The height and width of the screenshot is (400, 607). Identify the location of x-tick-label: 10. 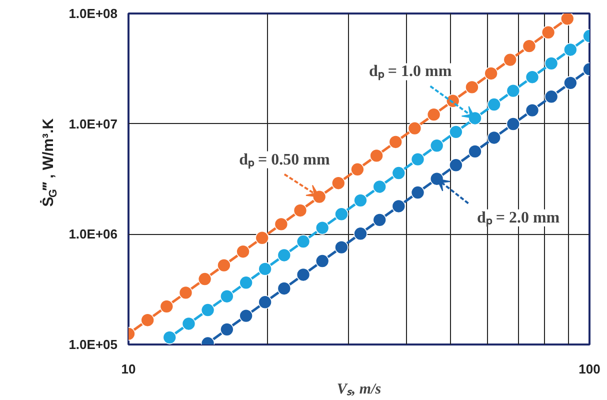
(128, 369).